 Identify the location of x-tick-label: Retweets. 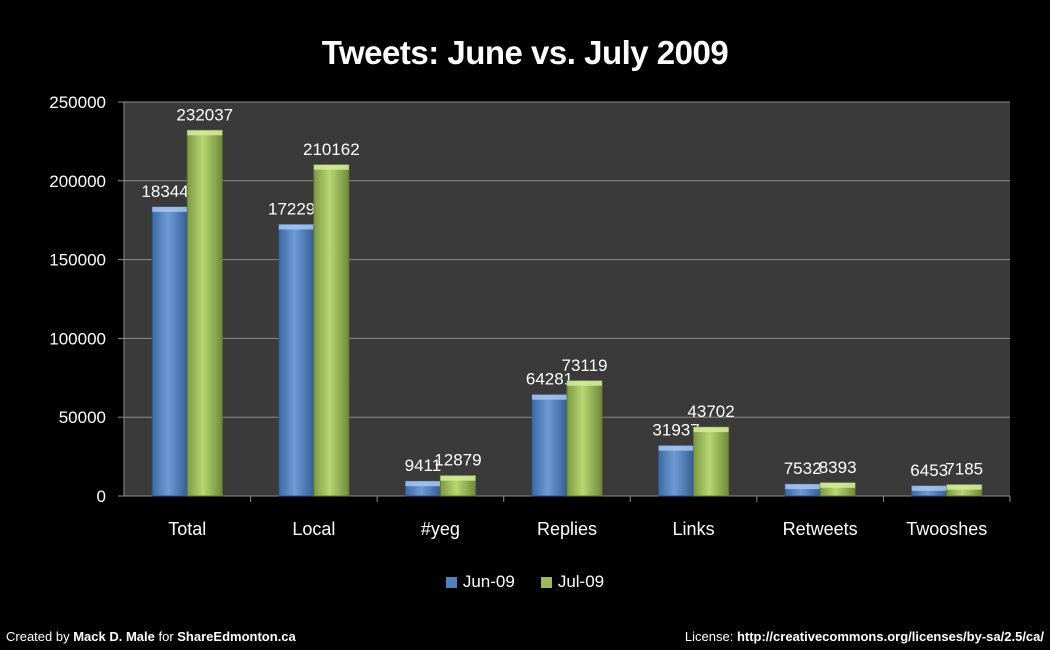
(820, 529).